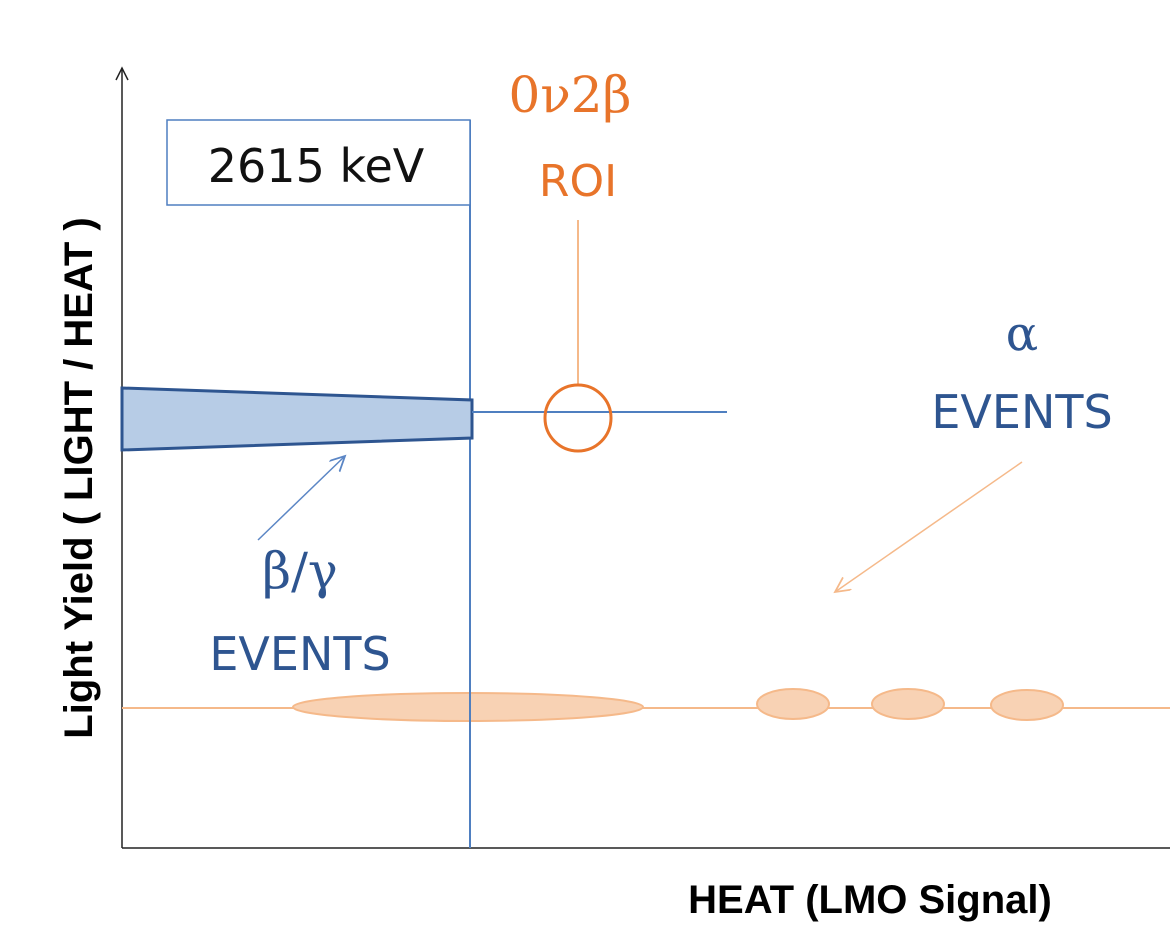 This screenshot has height=928, width=1170. I want to click on beta-gamma-symbol: β/γ, so click(300, 571).